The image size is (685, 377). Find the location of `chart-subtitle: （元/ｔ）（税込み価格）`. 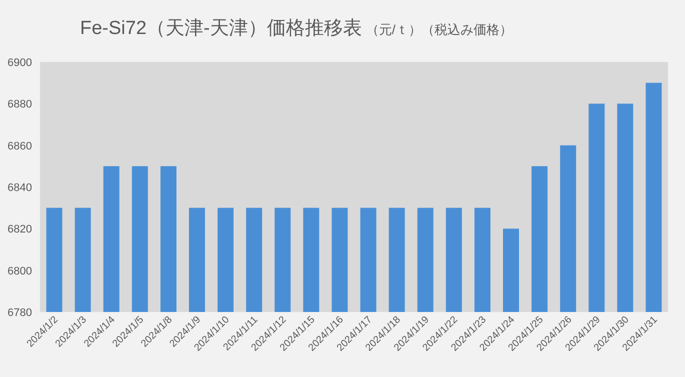

chart-subtitle: （元/ｔ）（税込み価格） is located at coordinates (439, 29).